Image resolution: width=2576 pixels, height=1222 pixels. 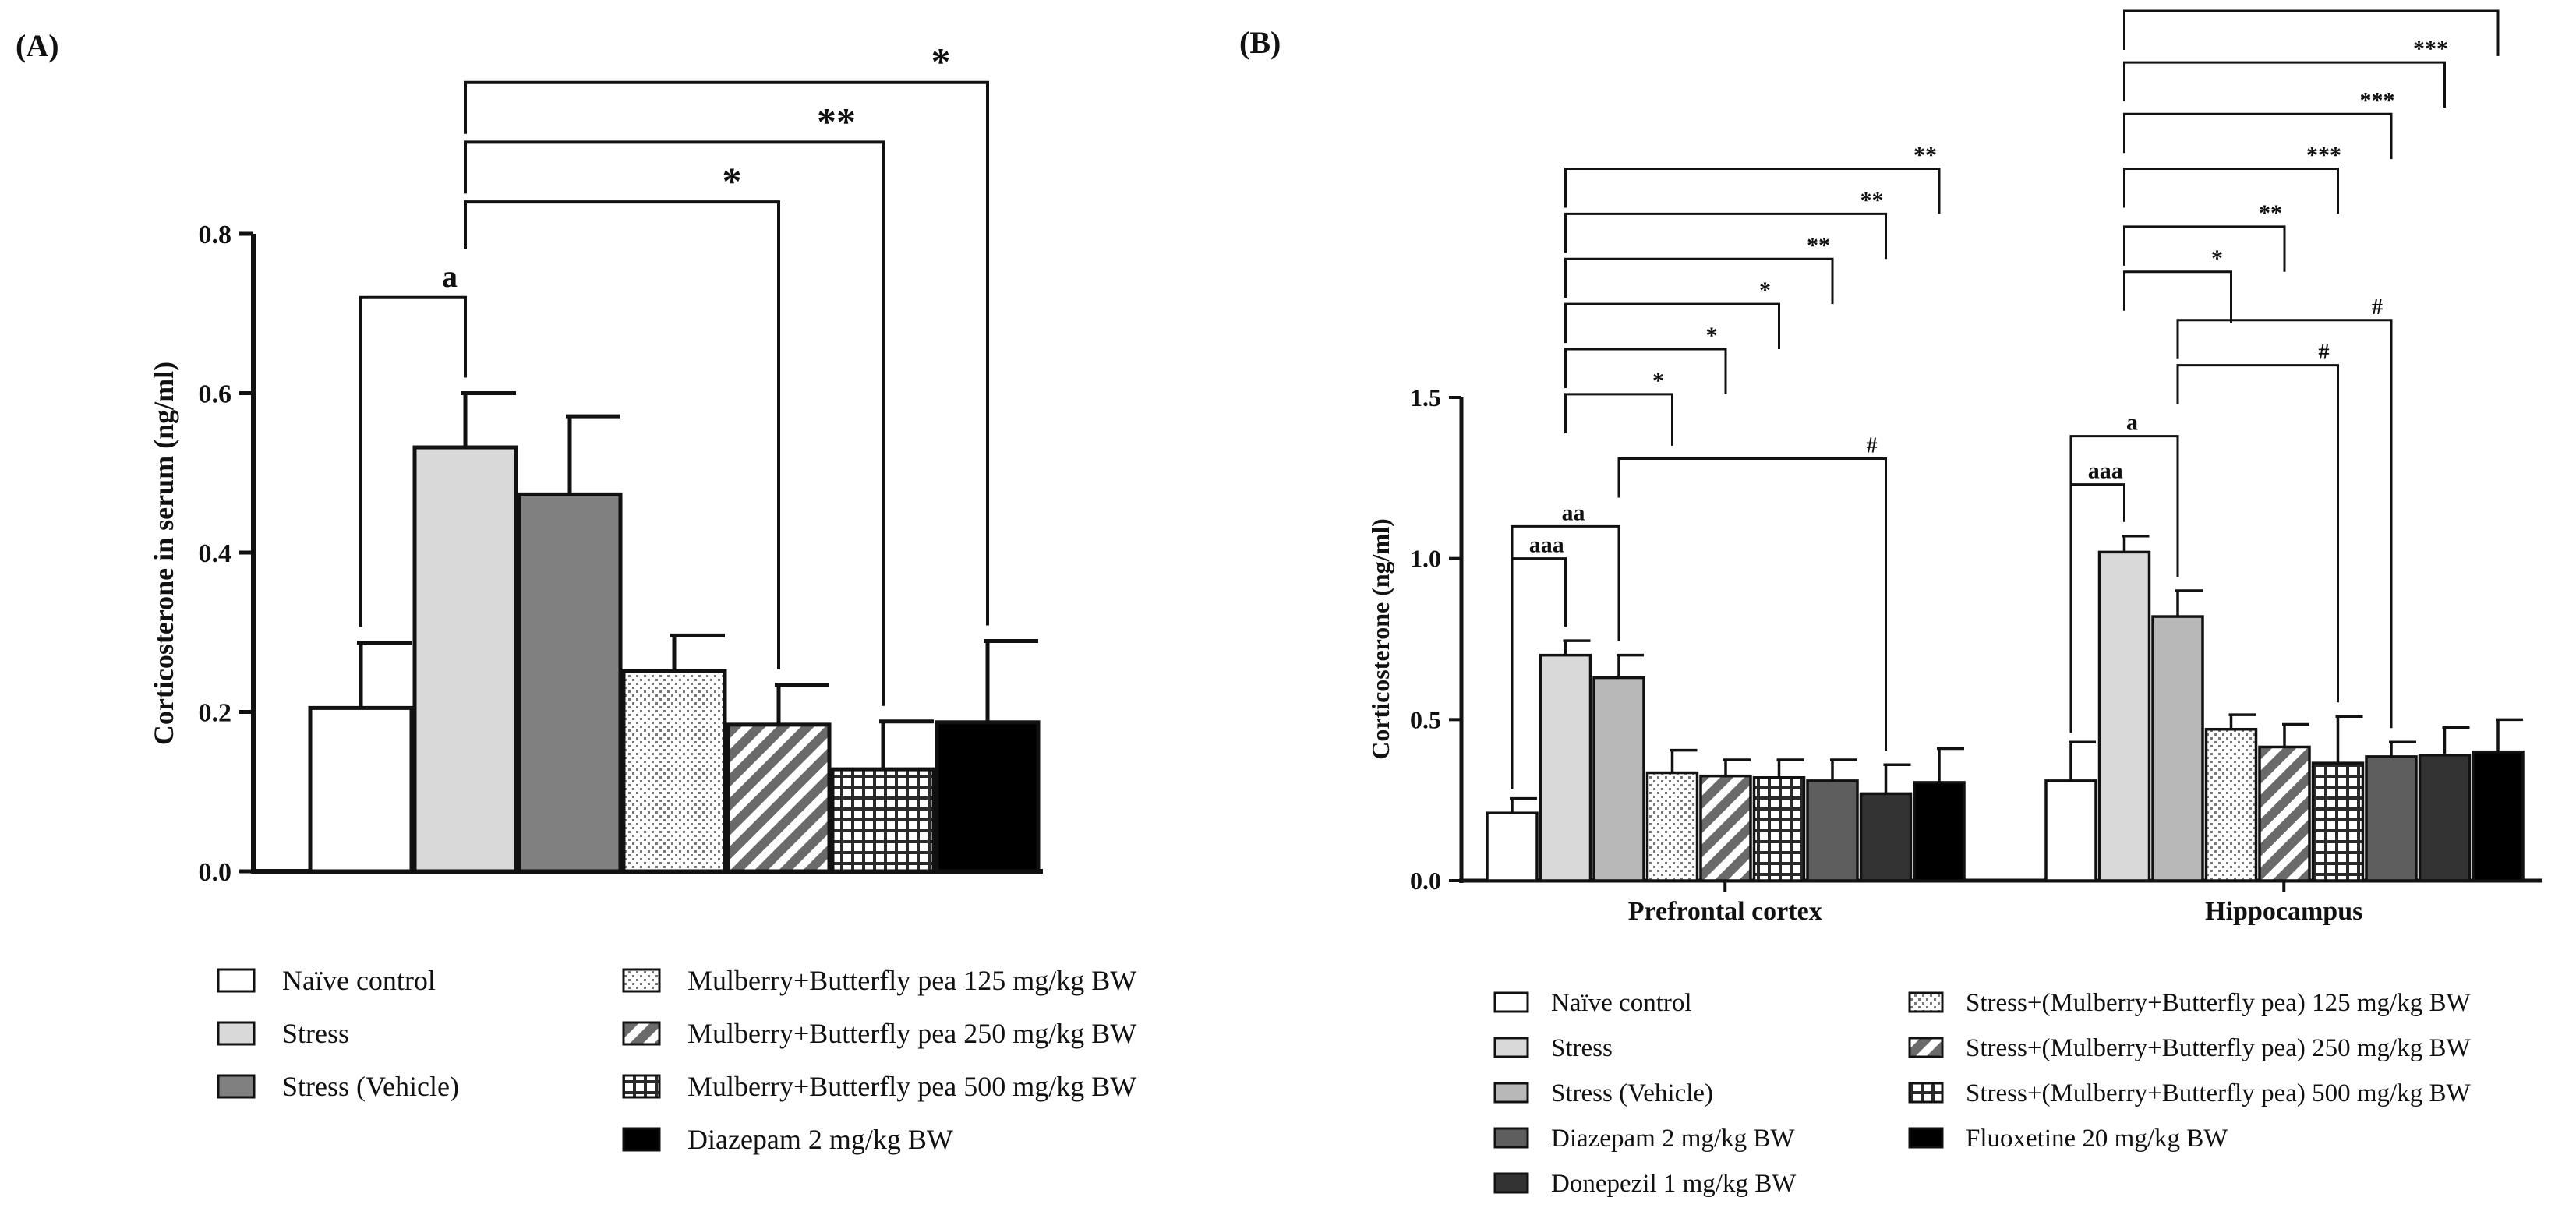 I want to click on legend-label: Mulberry+Butterfly pea 125 mg/kg BW, so click(x=911, y=980).